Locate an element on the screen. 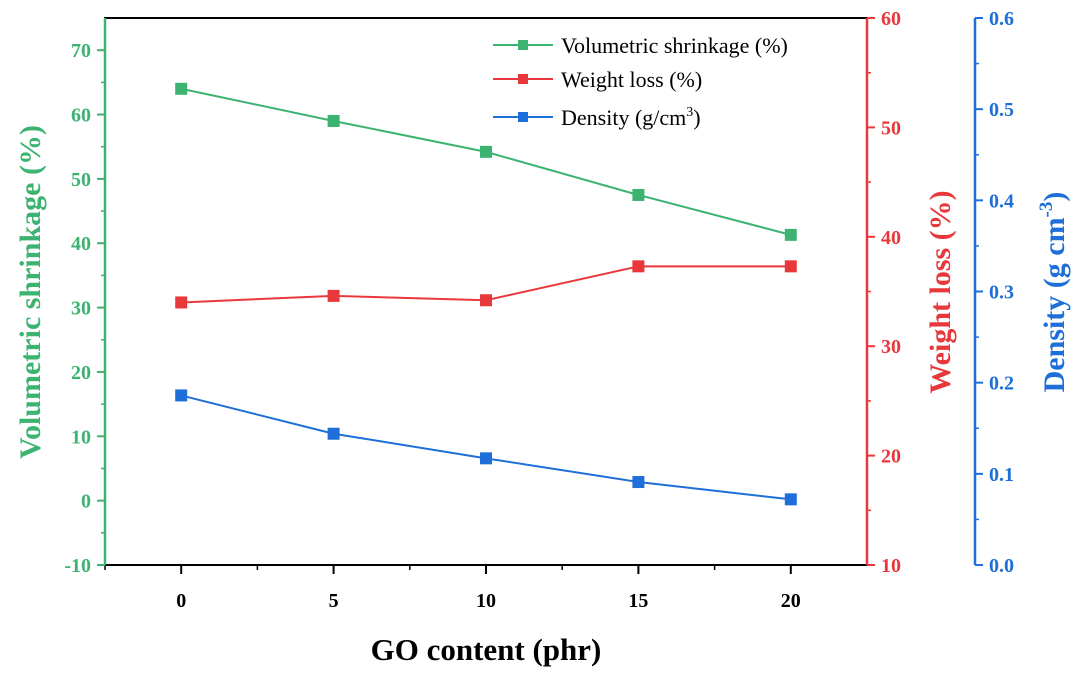 The height and width of the screenshot is (675, 1080). density-tick-label: 0.0 is located at coordinates (1001, 566).